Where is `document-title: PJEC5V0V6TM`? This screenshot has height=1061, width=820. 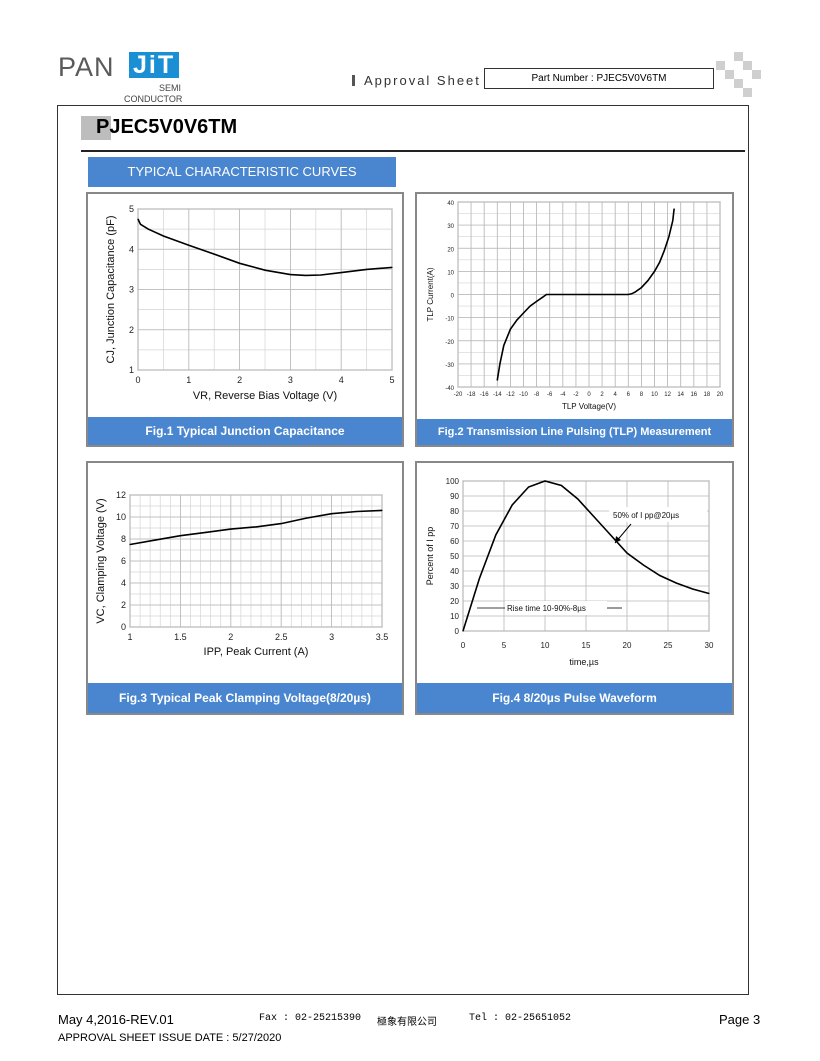
document-title: PJEC5V0V6TM is located at coordinates (167, 127).